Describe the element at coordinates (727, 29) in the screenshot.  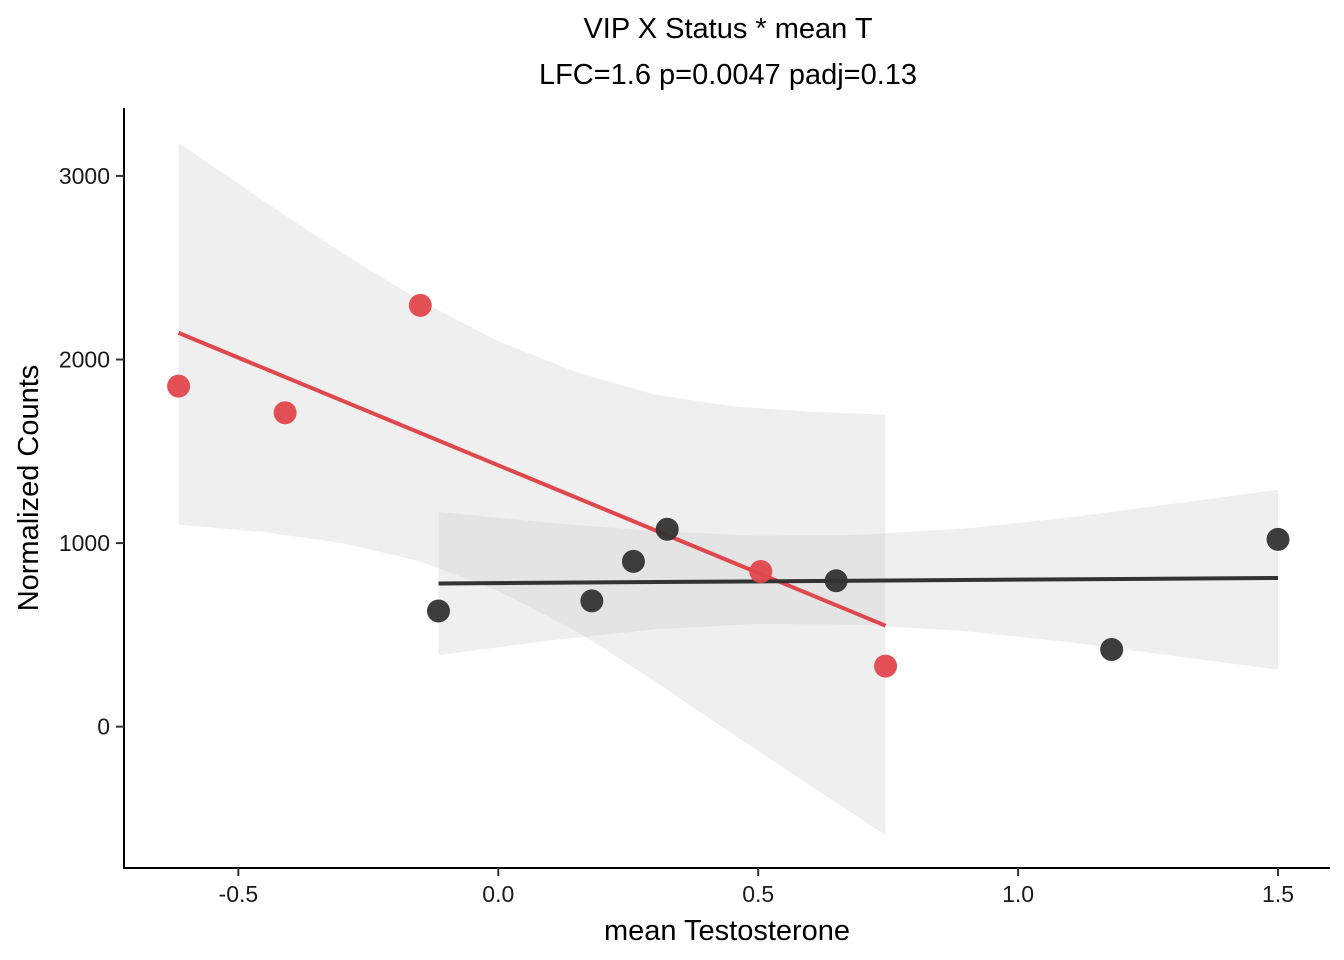
I see `chart-title: VIP X Status * mean T` at that location.